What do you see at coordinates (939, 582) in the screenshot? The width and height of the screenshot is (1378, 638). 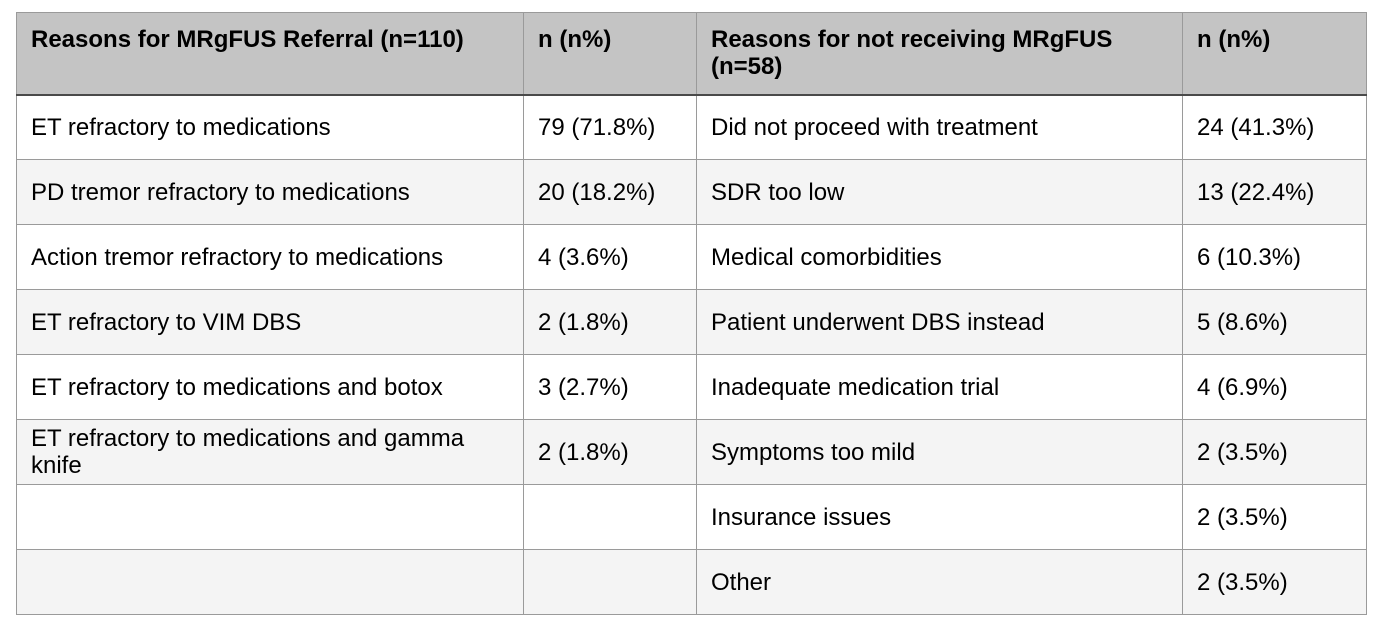 I see `not-receiving-reason-cell: Other` at bounding box center [939, 582].